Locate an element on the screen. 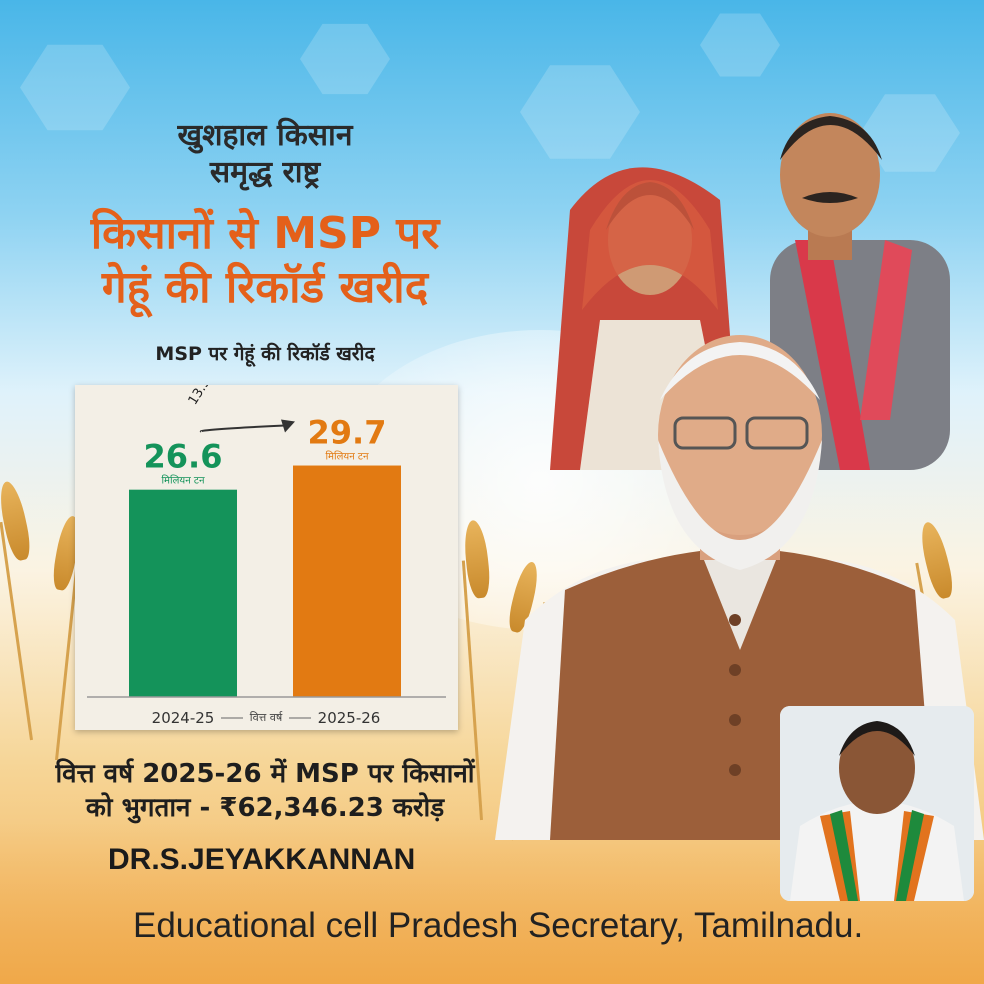 The width and height of the screenshot is (984, 984). headline-line-2: समृद्ध राष्ट्र is located at coordinates (265, 172).